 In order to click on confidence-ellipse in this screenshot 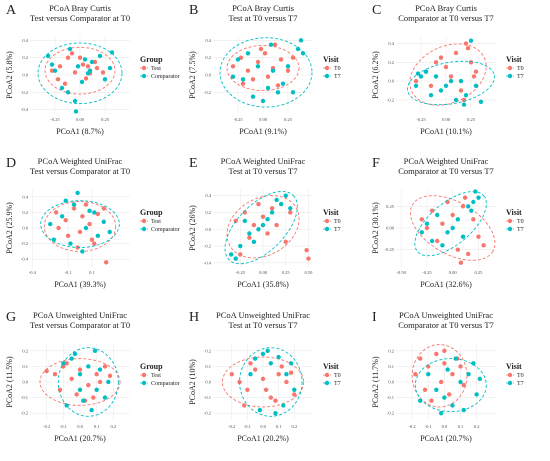, I will do `click(451, 83)`.